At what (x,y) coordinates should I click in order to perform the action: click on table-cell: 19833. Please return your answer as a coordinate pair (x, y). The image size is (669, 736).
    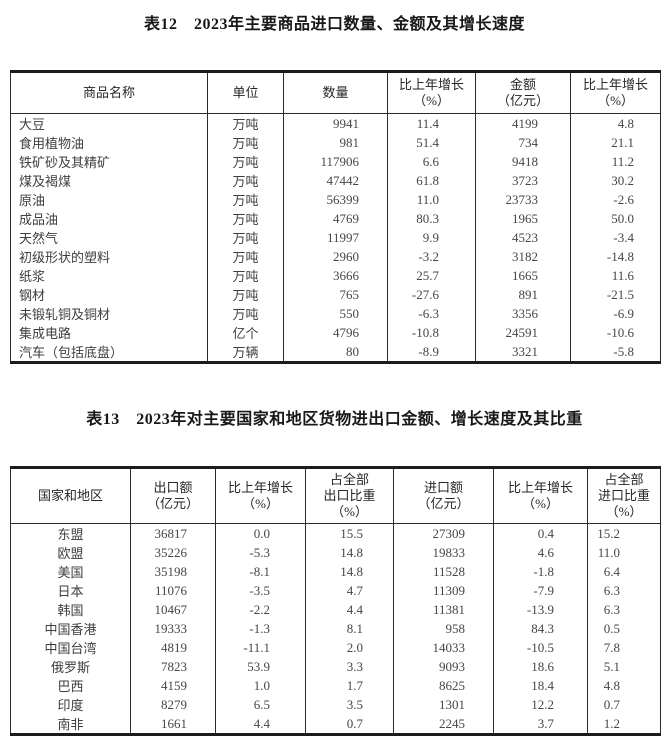
    Looking at the image, I should click on (443, 552).